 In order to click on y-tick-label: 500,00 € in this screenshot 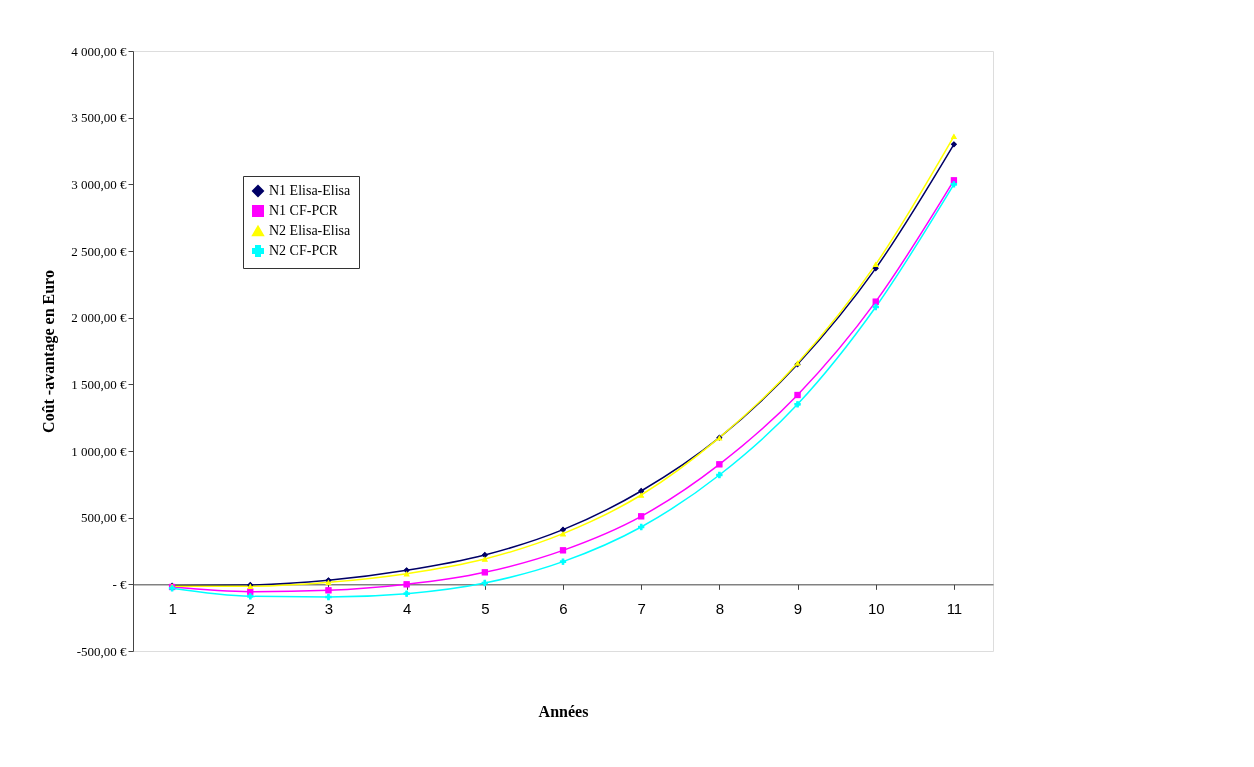, I will do `click(104, 518)`.